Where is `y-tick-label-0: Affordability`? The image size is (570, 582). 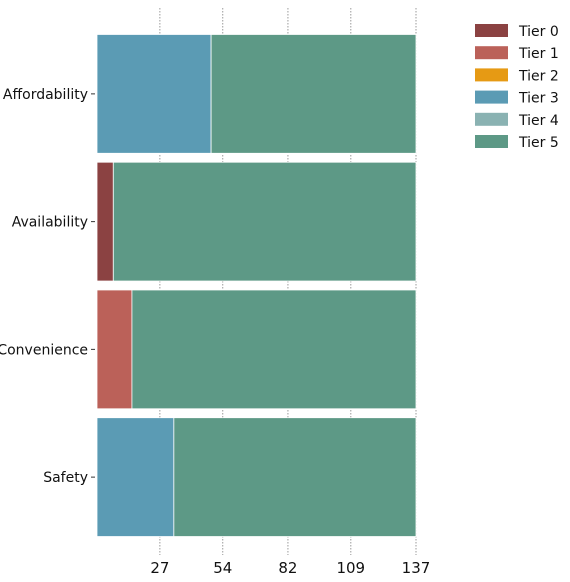 y-tick-label-0: Affordability is located at coordinates (45, 95).